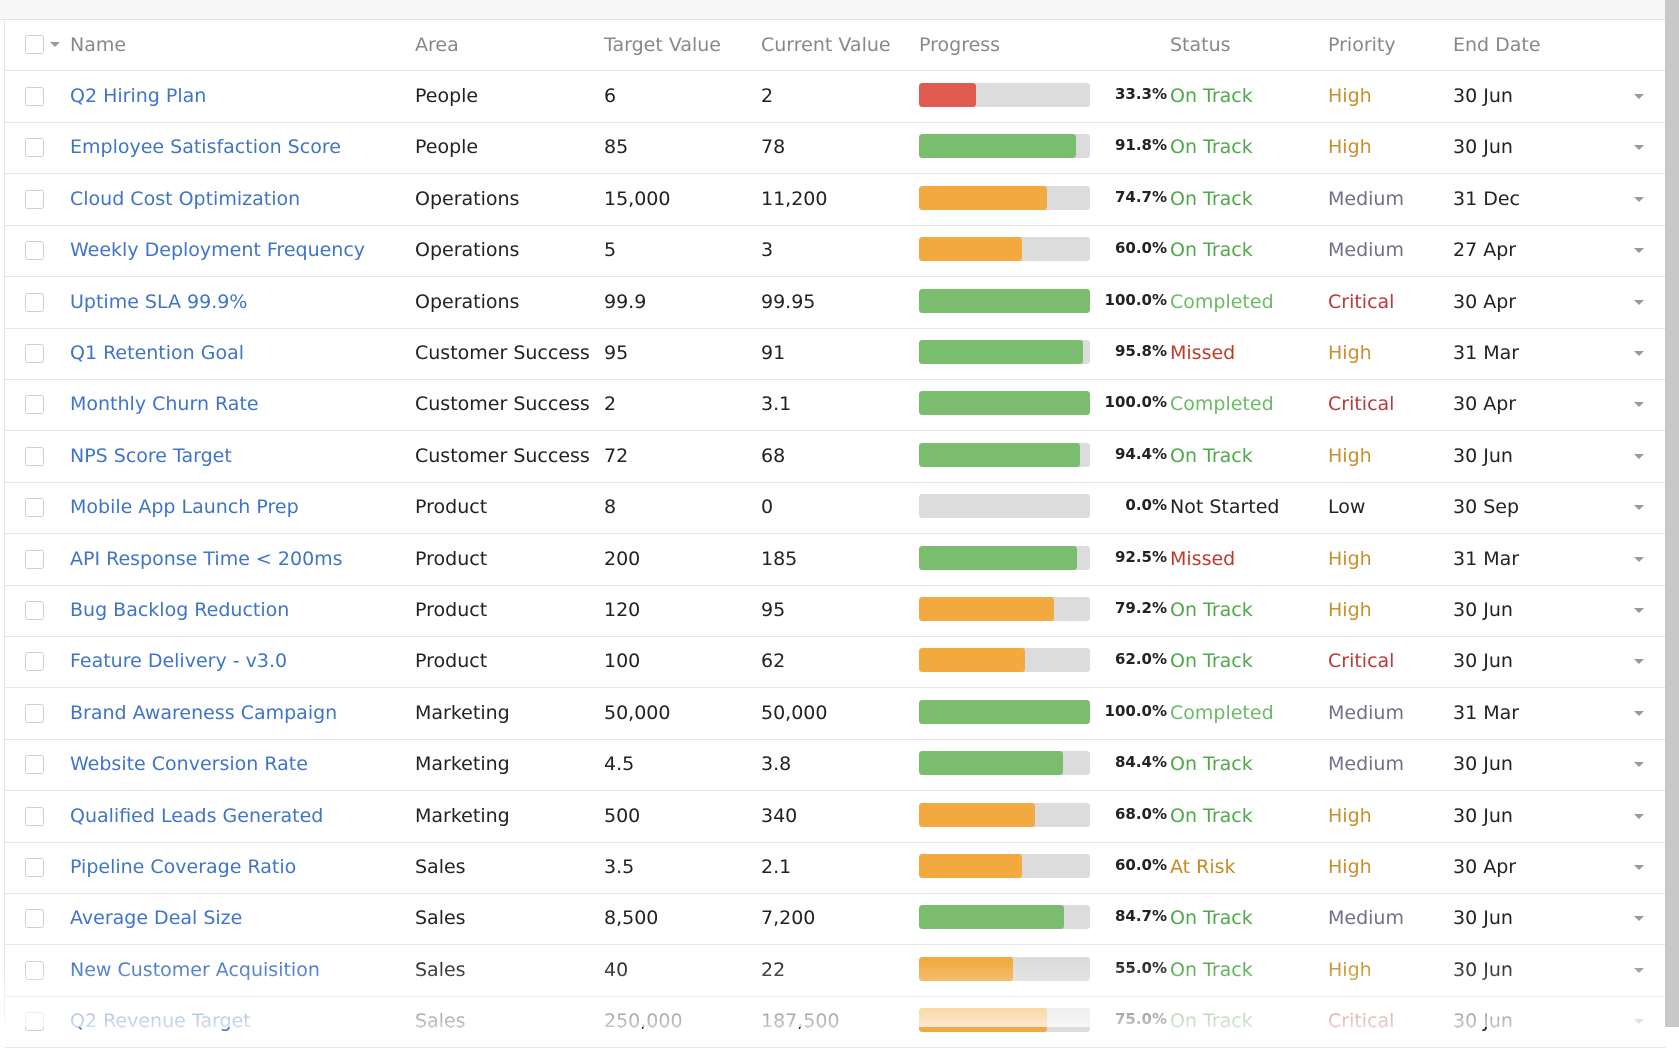 This screenshot has height=1048, width=1679. Describe the element at coordinates (151, 455) in the screenshot. I see `item-name-link: NPS Score Target` at that location.